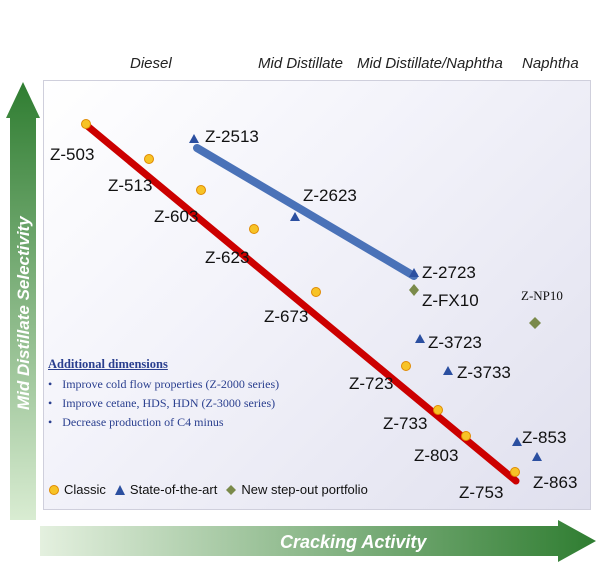 The image size is (609, 573). What do you see at coordinates (286, 316) in the screenshot?
I see `label-z673: Z-673` at bounding box center [286, 316].